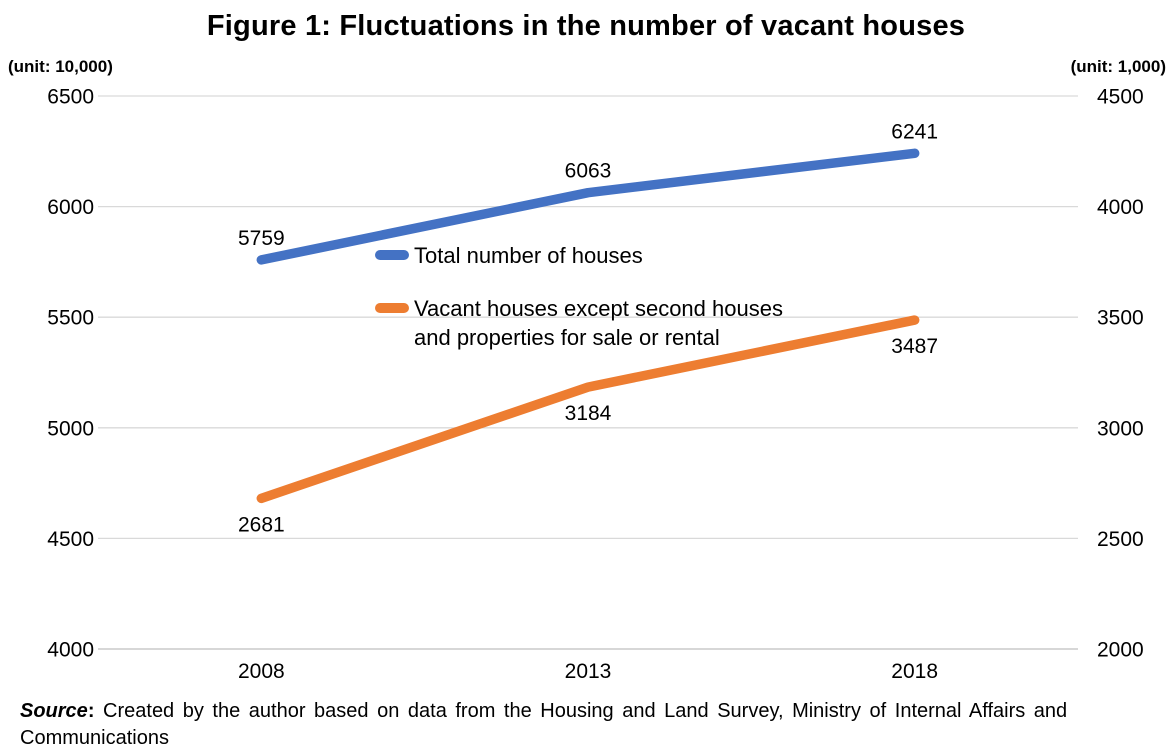 This screenshot has width=1172, height=754. What do you see at coordinates (70, 318) in the screenshot?
I see `left-axis-tick-label: 5500` at bounding box center [70, 318].